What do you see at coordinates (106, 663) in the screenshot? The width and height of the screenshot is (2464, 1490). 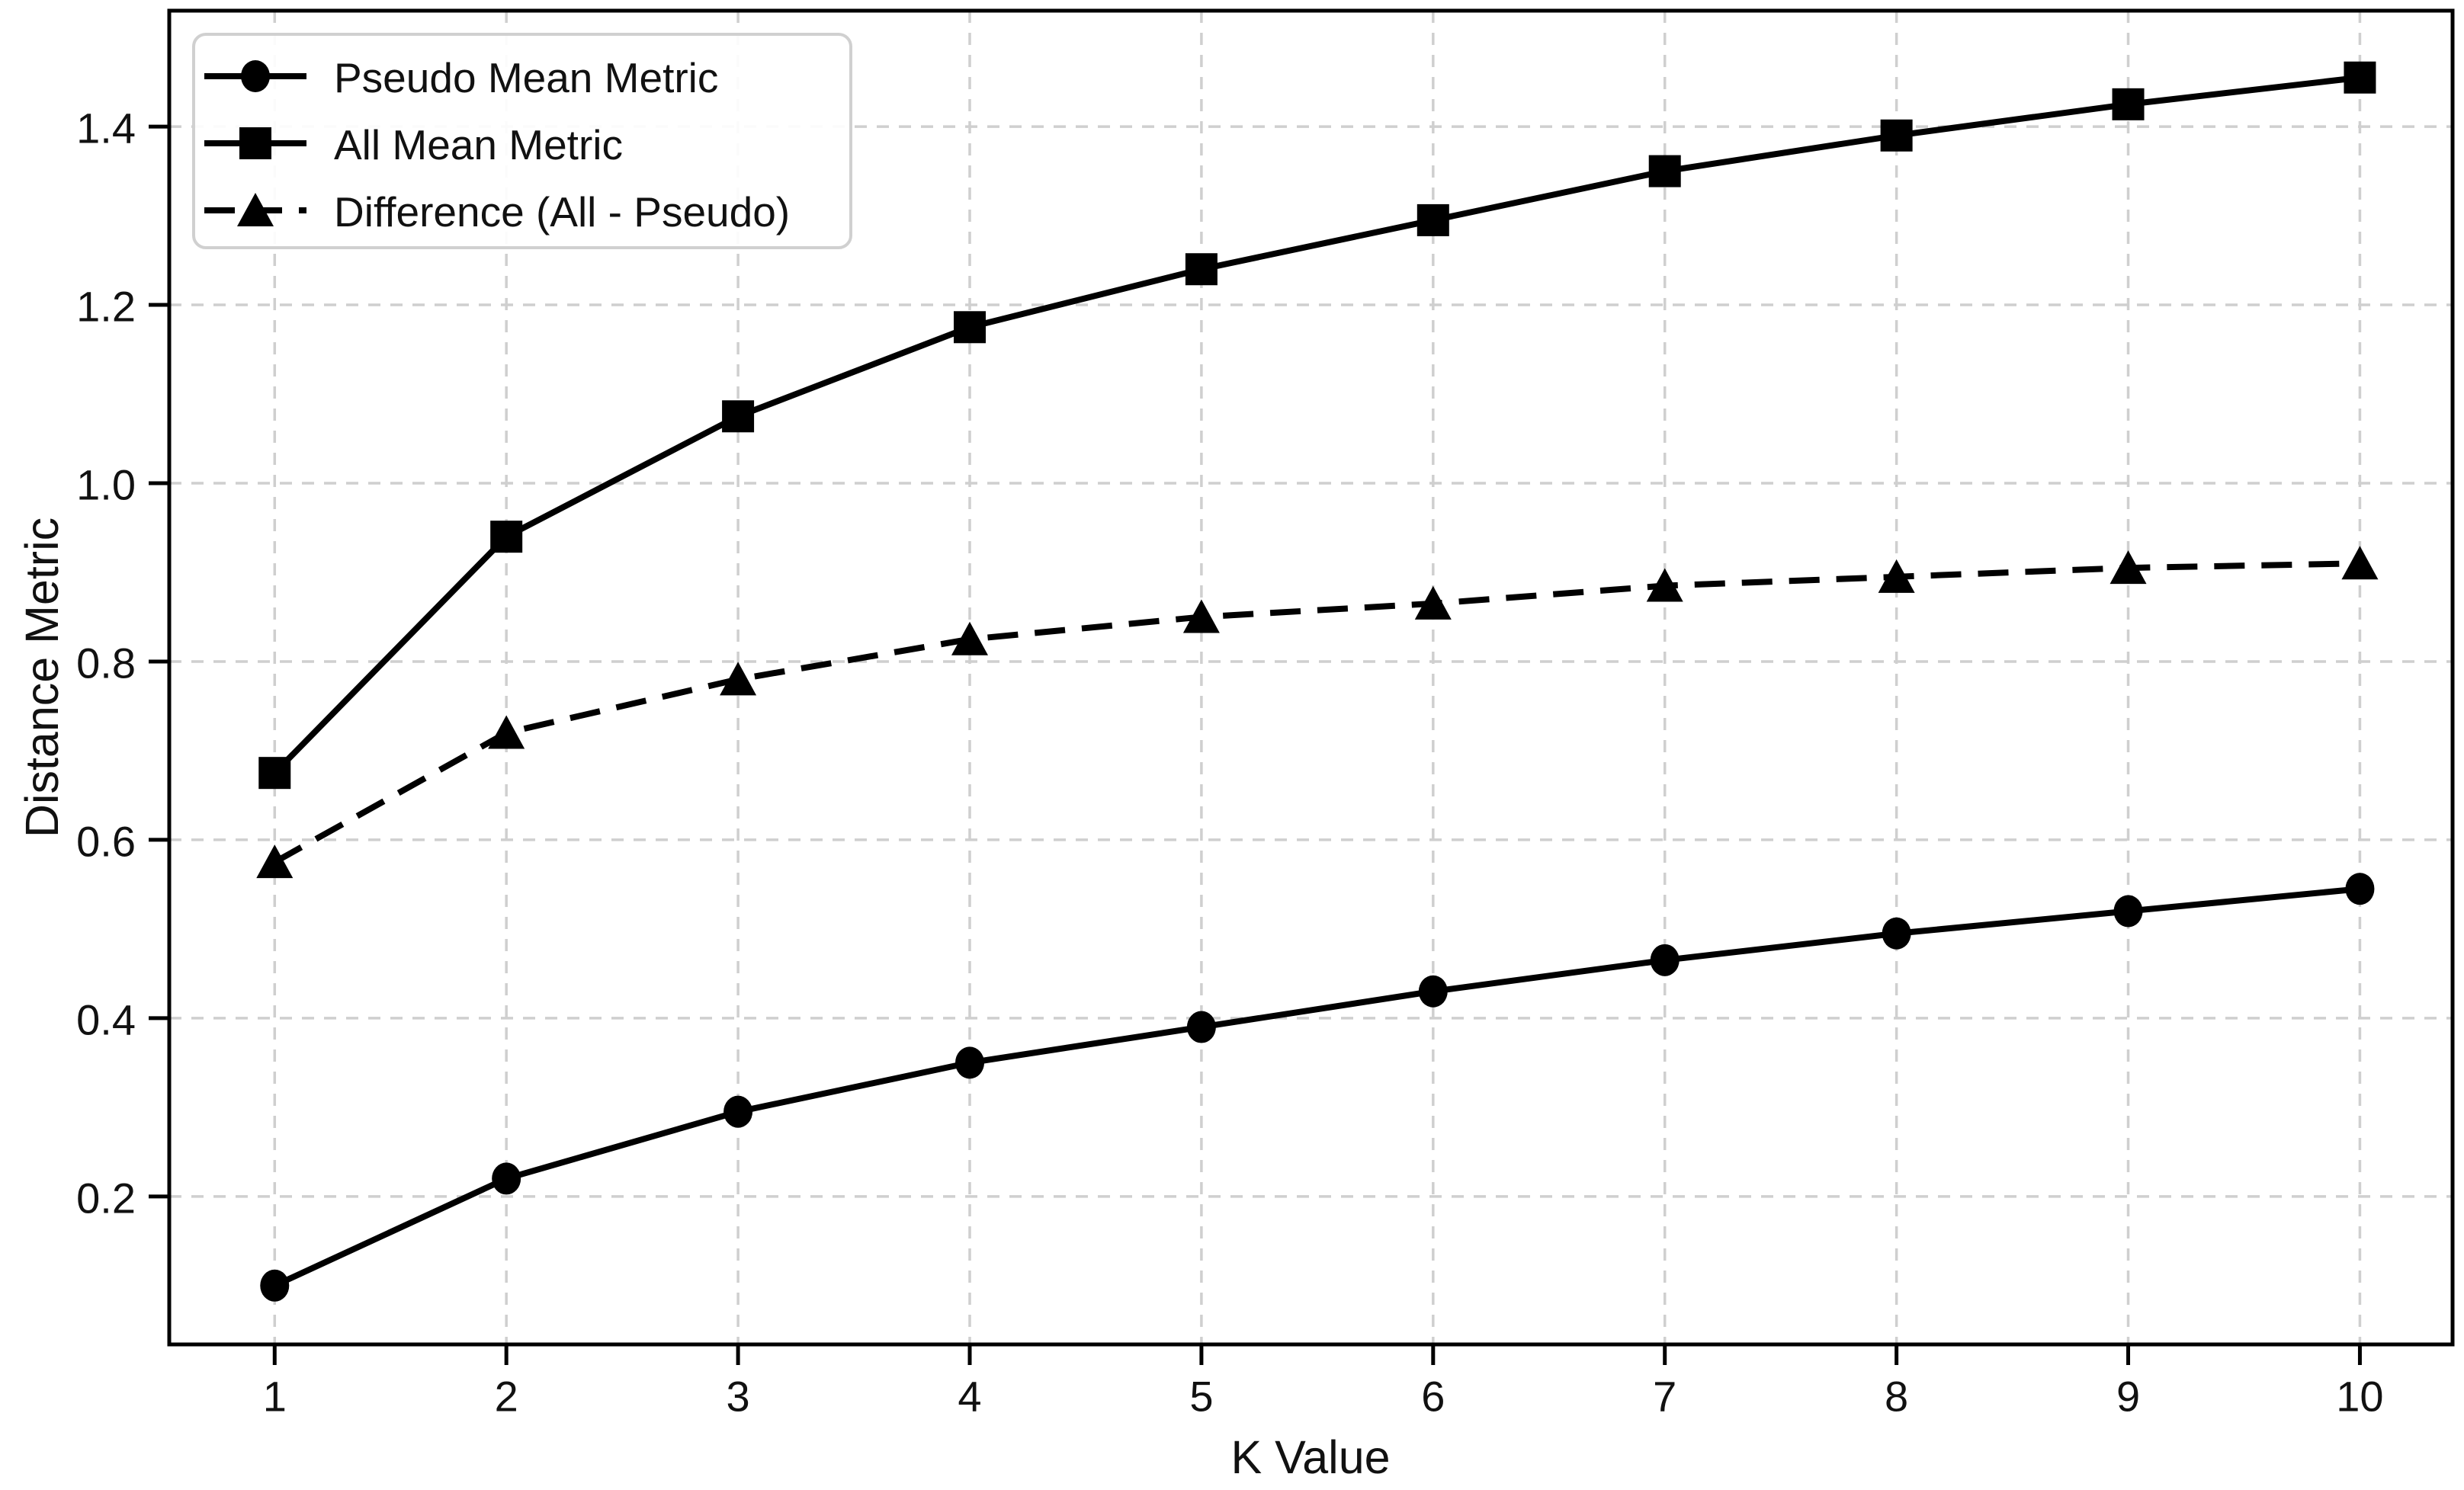 I see `y-tick-label: 0.8` at bounding box center [106, 663].